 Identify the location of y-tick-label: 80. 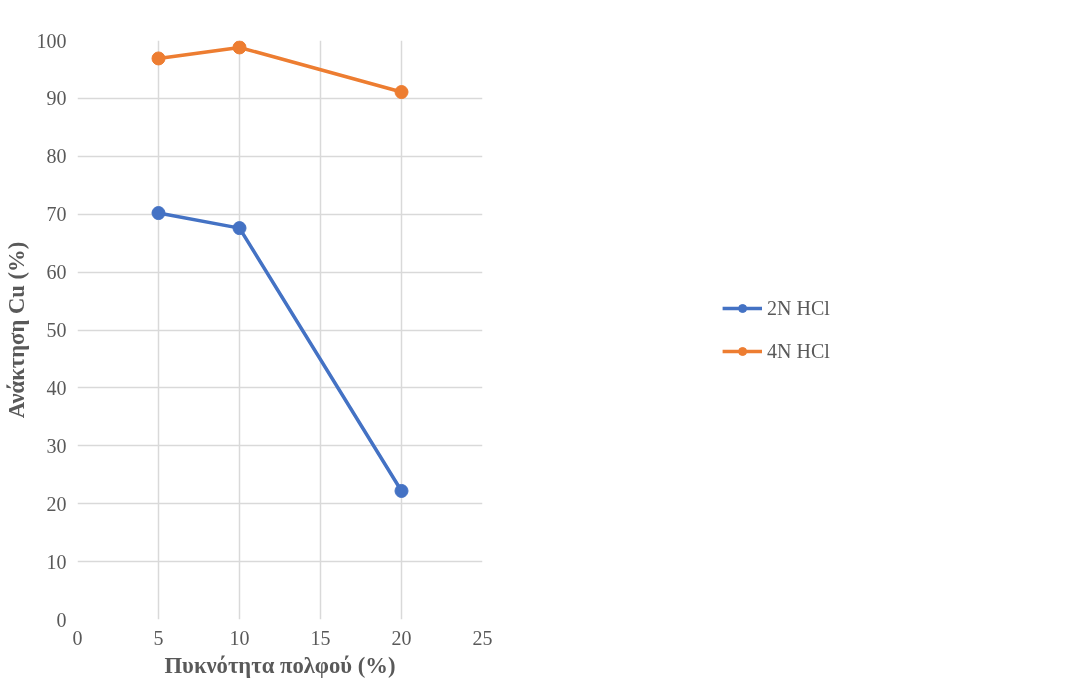
(56, 156).